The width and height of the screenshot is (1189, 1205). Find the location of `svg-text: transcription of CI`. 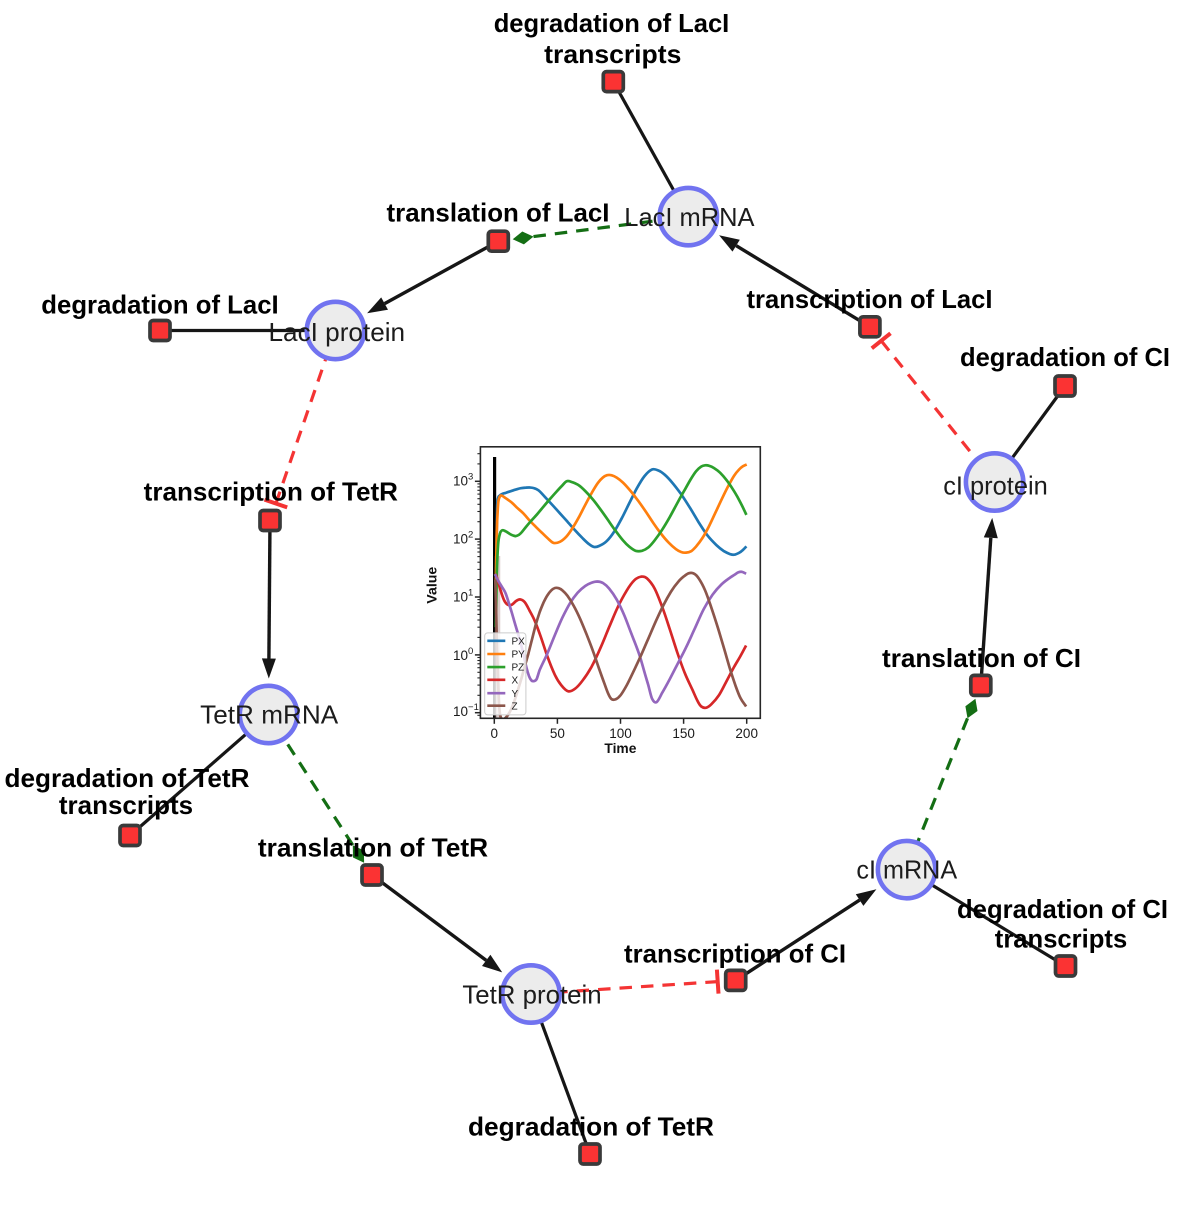

svg-text: transcription of CI is located at coordinates (735, 954).